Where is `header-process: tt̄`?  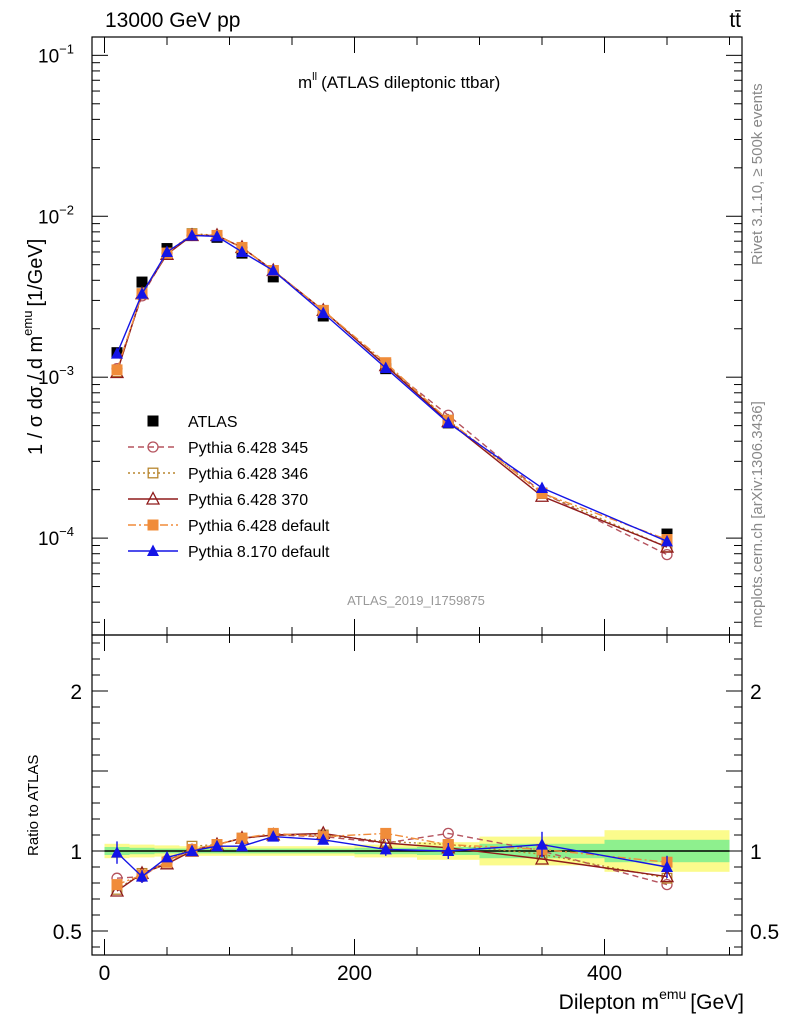
header-process: tt̄ is located at coordinates (735, 20).